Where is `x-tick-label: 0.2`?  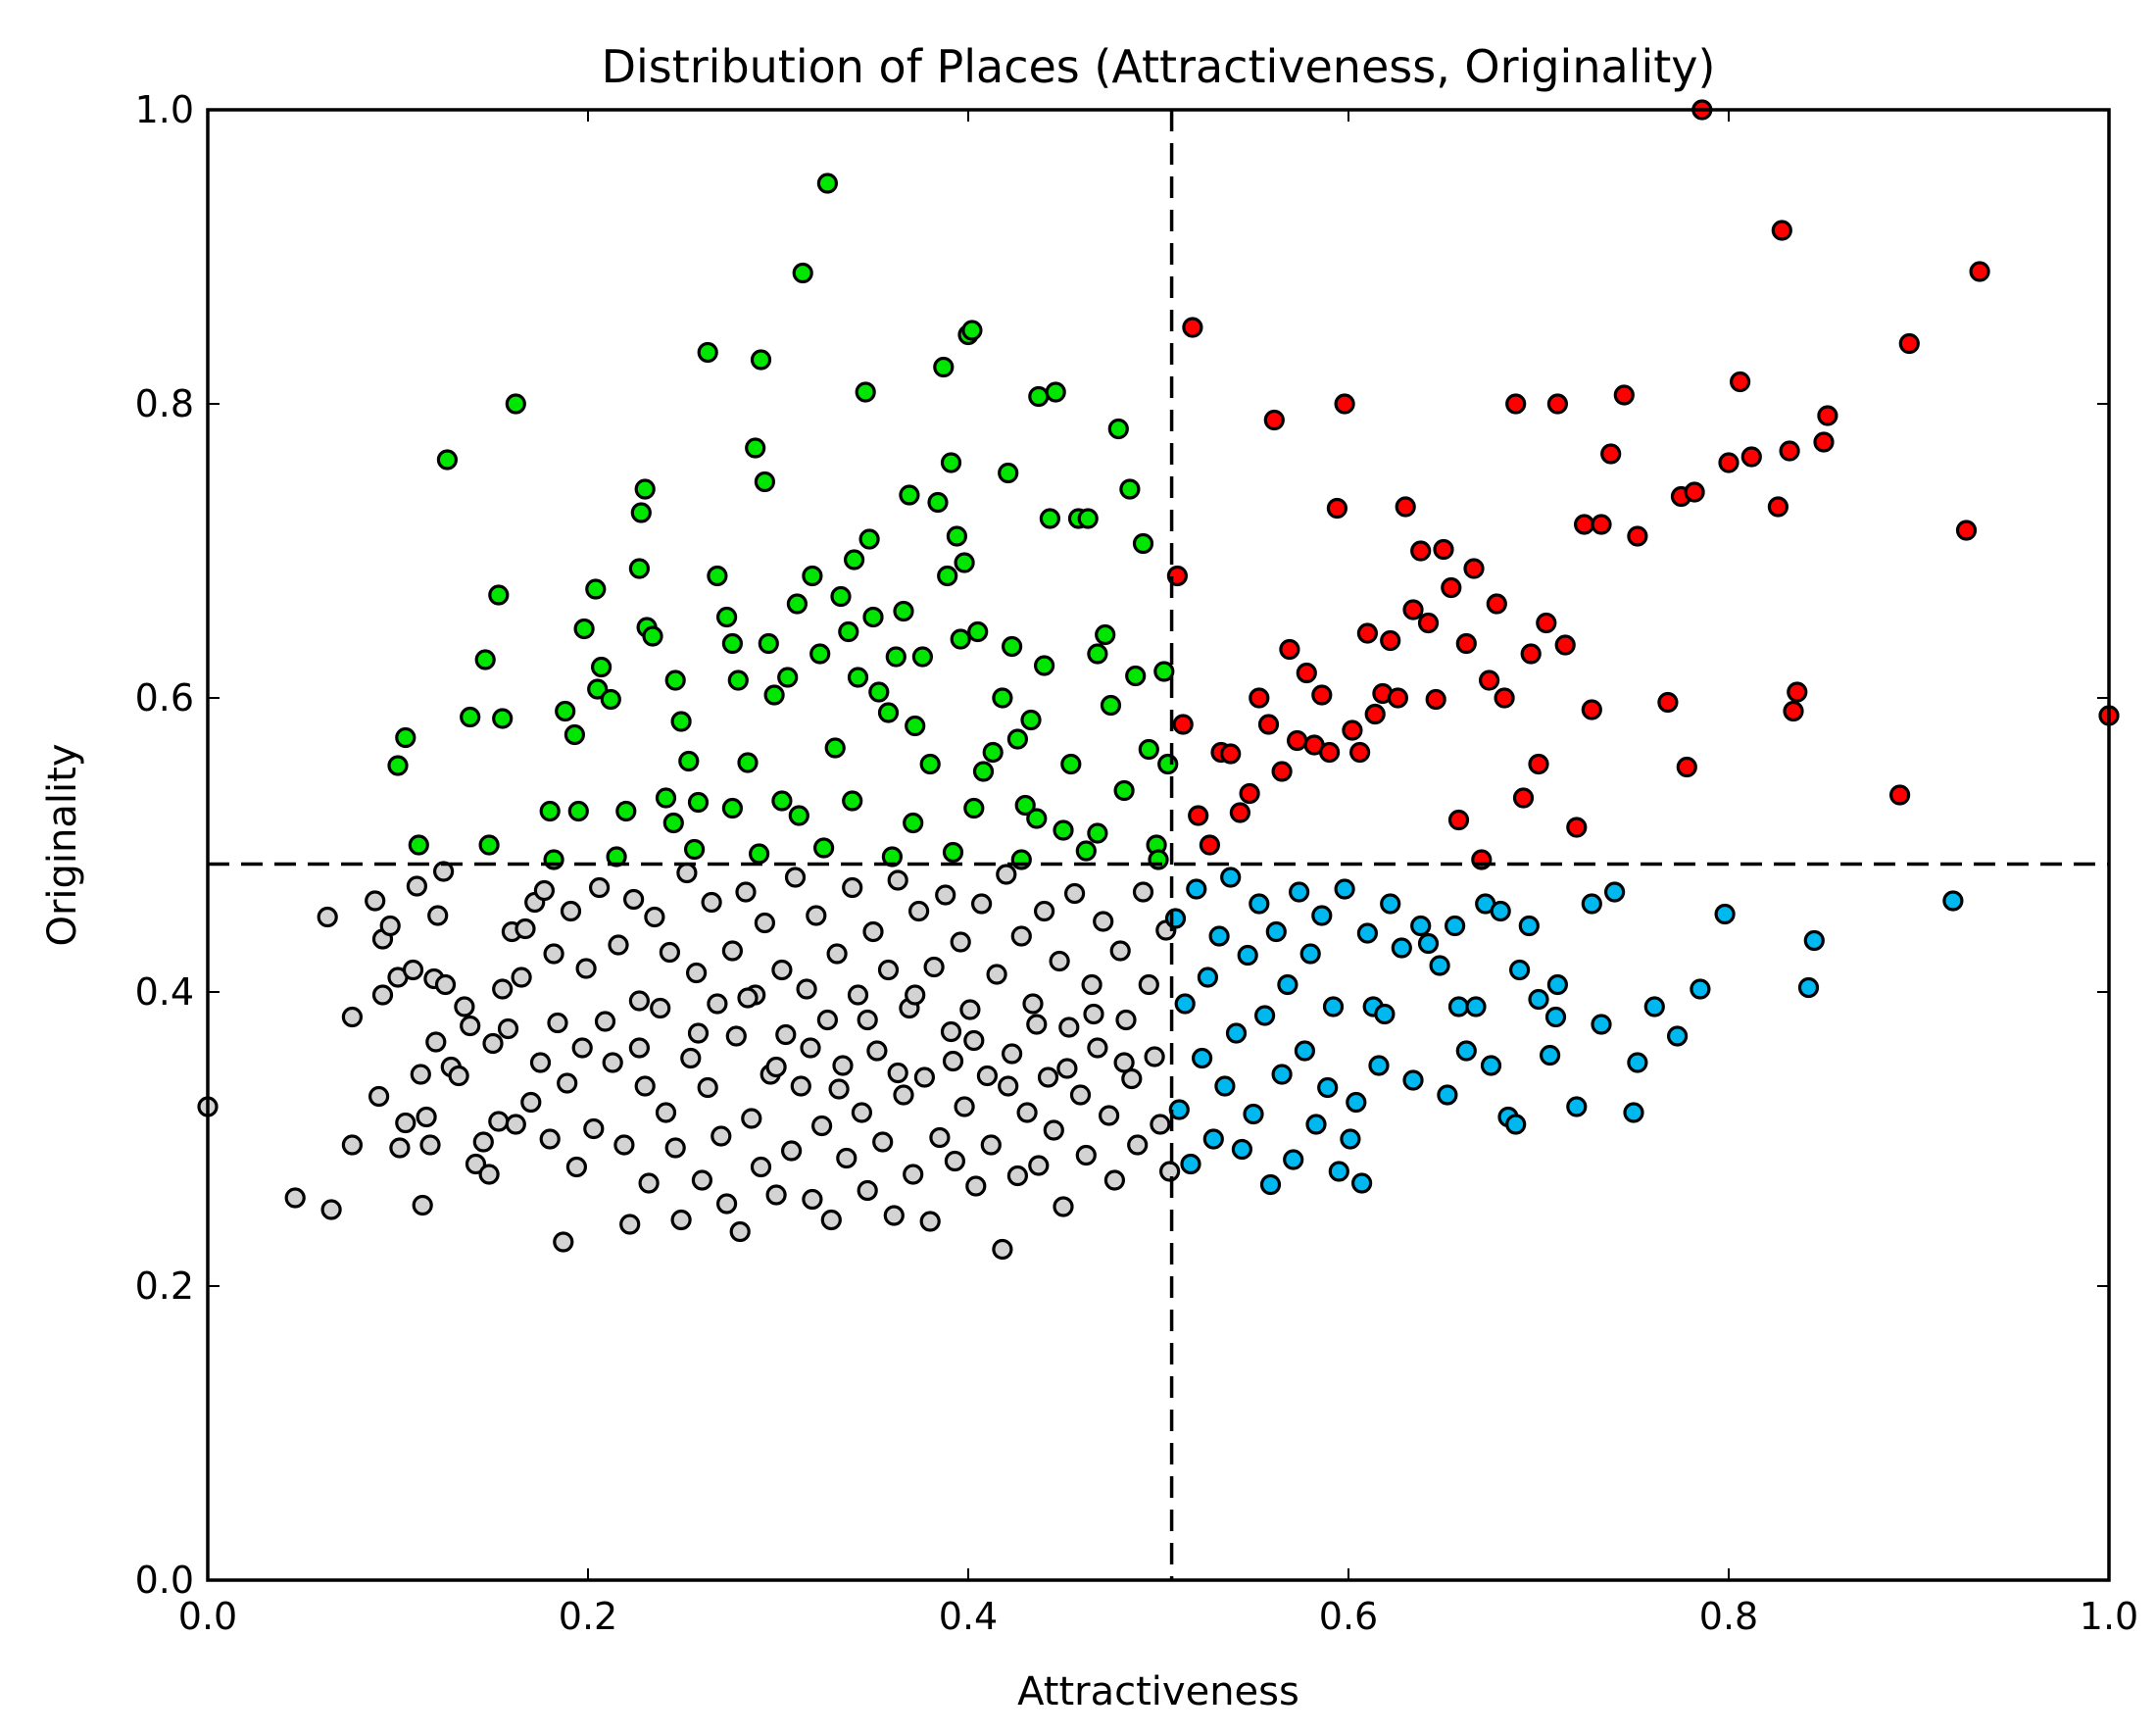
x-tick-label: 0.2 is located at coordinates (588, 1616).